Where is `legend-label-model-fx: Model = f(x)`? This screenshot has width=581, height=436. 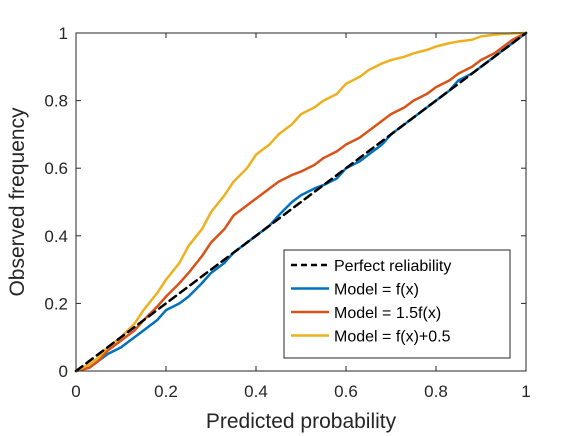
legend-label-model-fx: Model = f(x) is located at coordinates (376, 290).